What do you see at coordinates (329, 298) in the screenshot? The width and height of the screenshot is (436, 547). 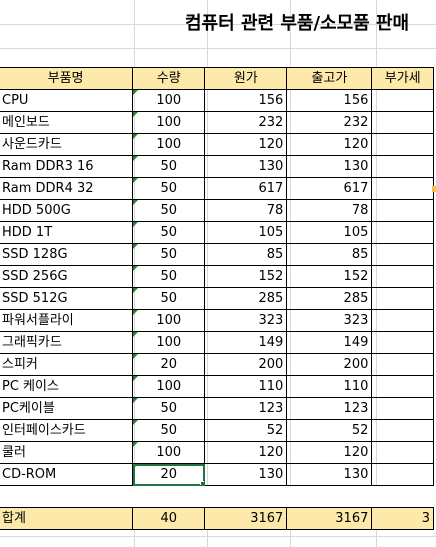 I see `price-cell: 285` at bounding box center [329, 298].